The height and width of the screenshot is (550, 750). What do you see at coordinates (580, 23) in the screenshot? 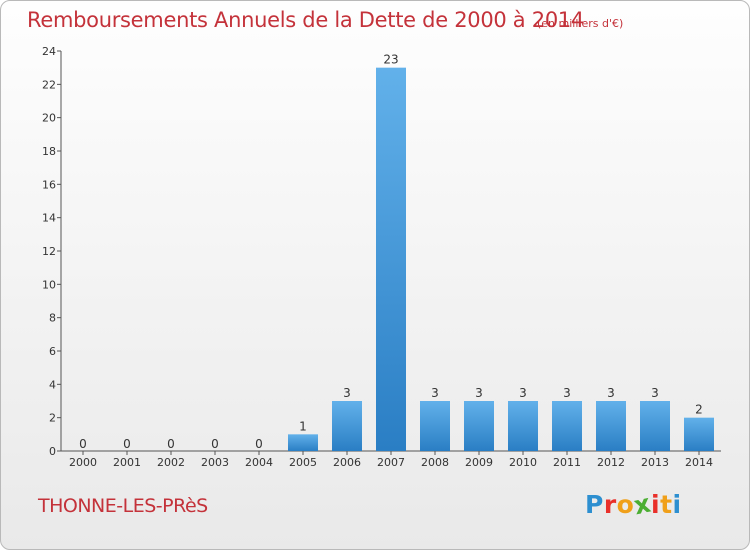
I see `chart-unit: (en milliers d'€)` at bounding box center [580, 23].